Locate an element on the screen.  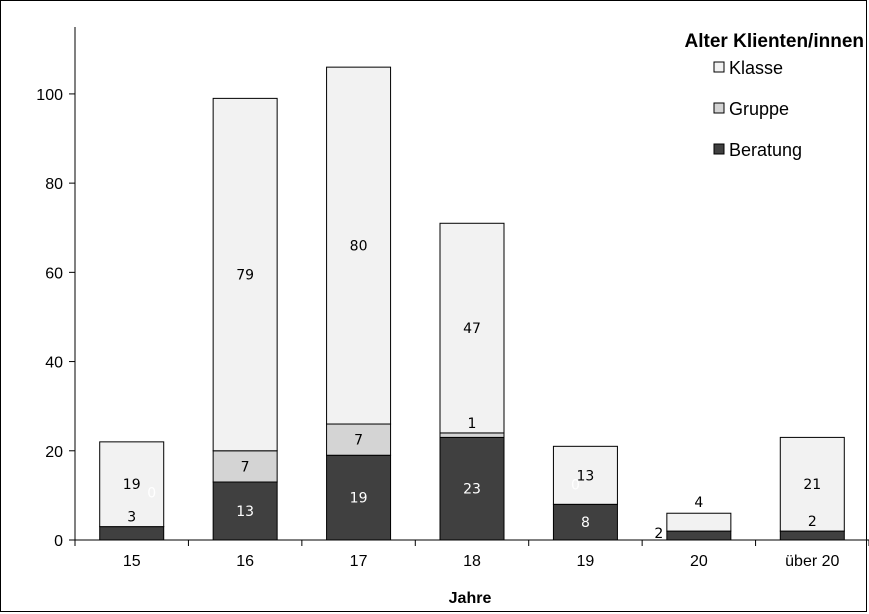
y-tick-label: 100 is located at coordinates (49, 95).